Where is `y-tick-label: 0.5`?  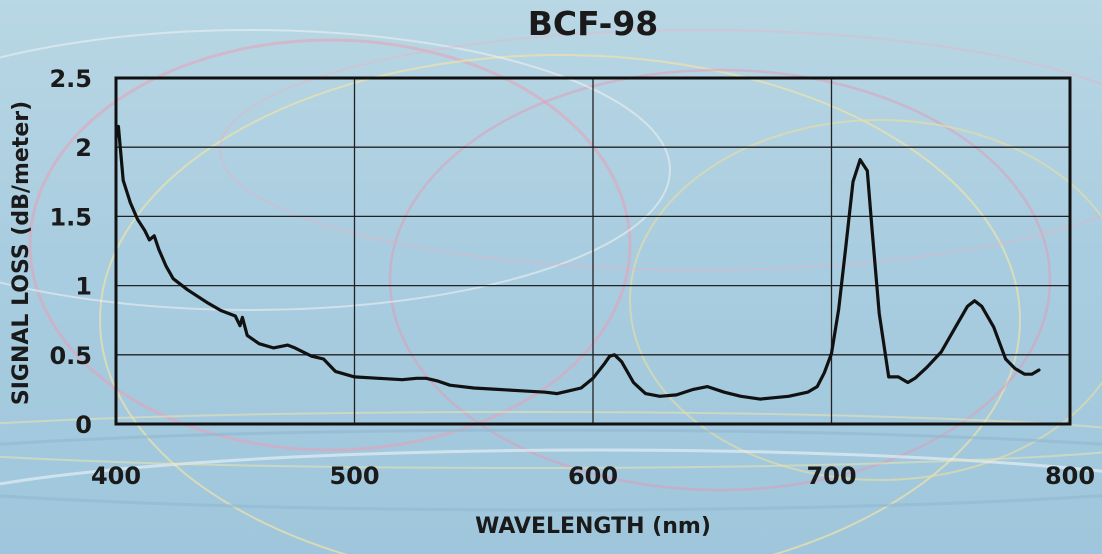
y-tick-label: 0.5 is located at coordinates (70, 356).